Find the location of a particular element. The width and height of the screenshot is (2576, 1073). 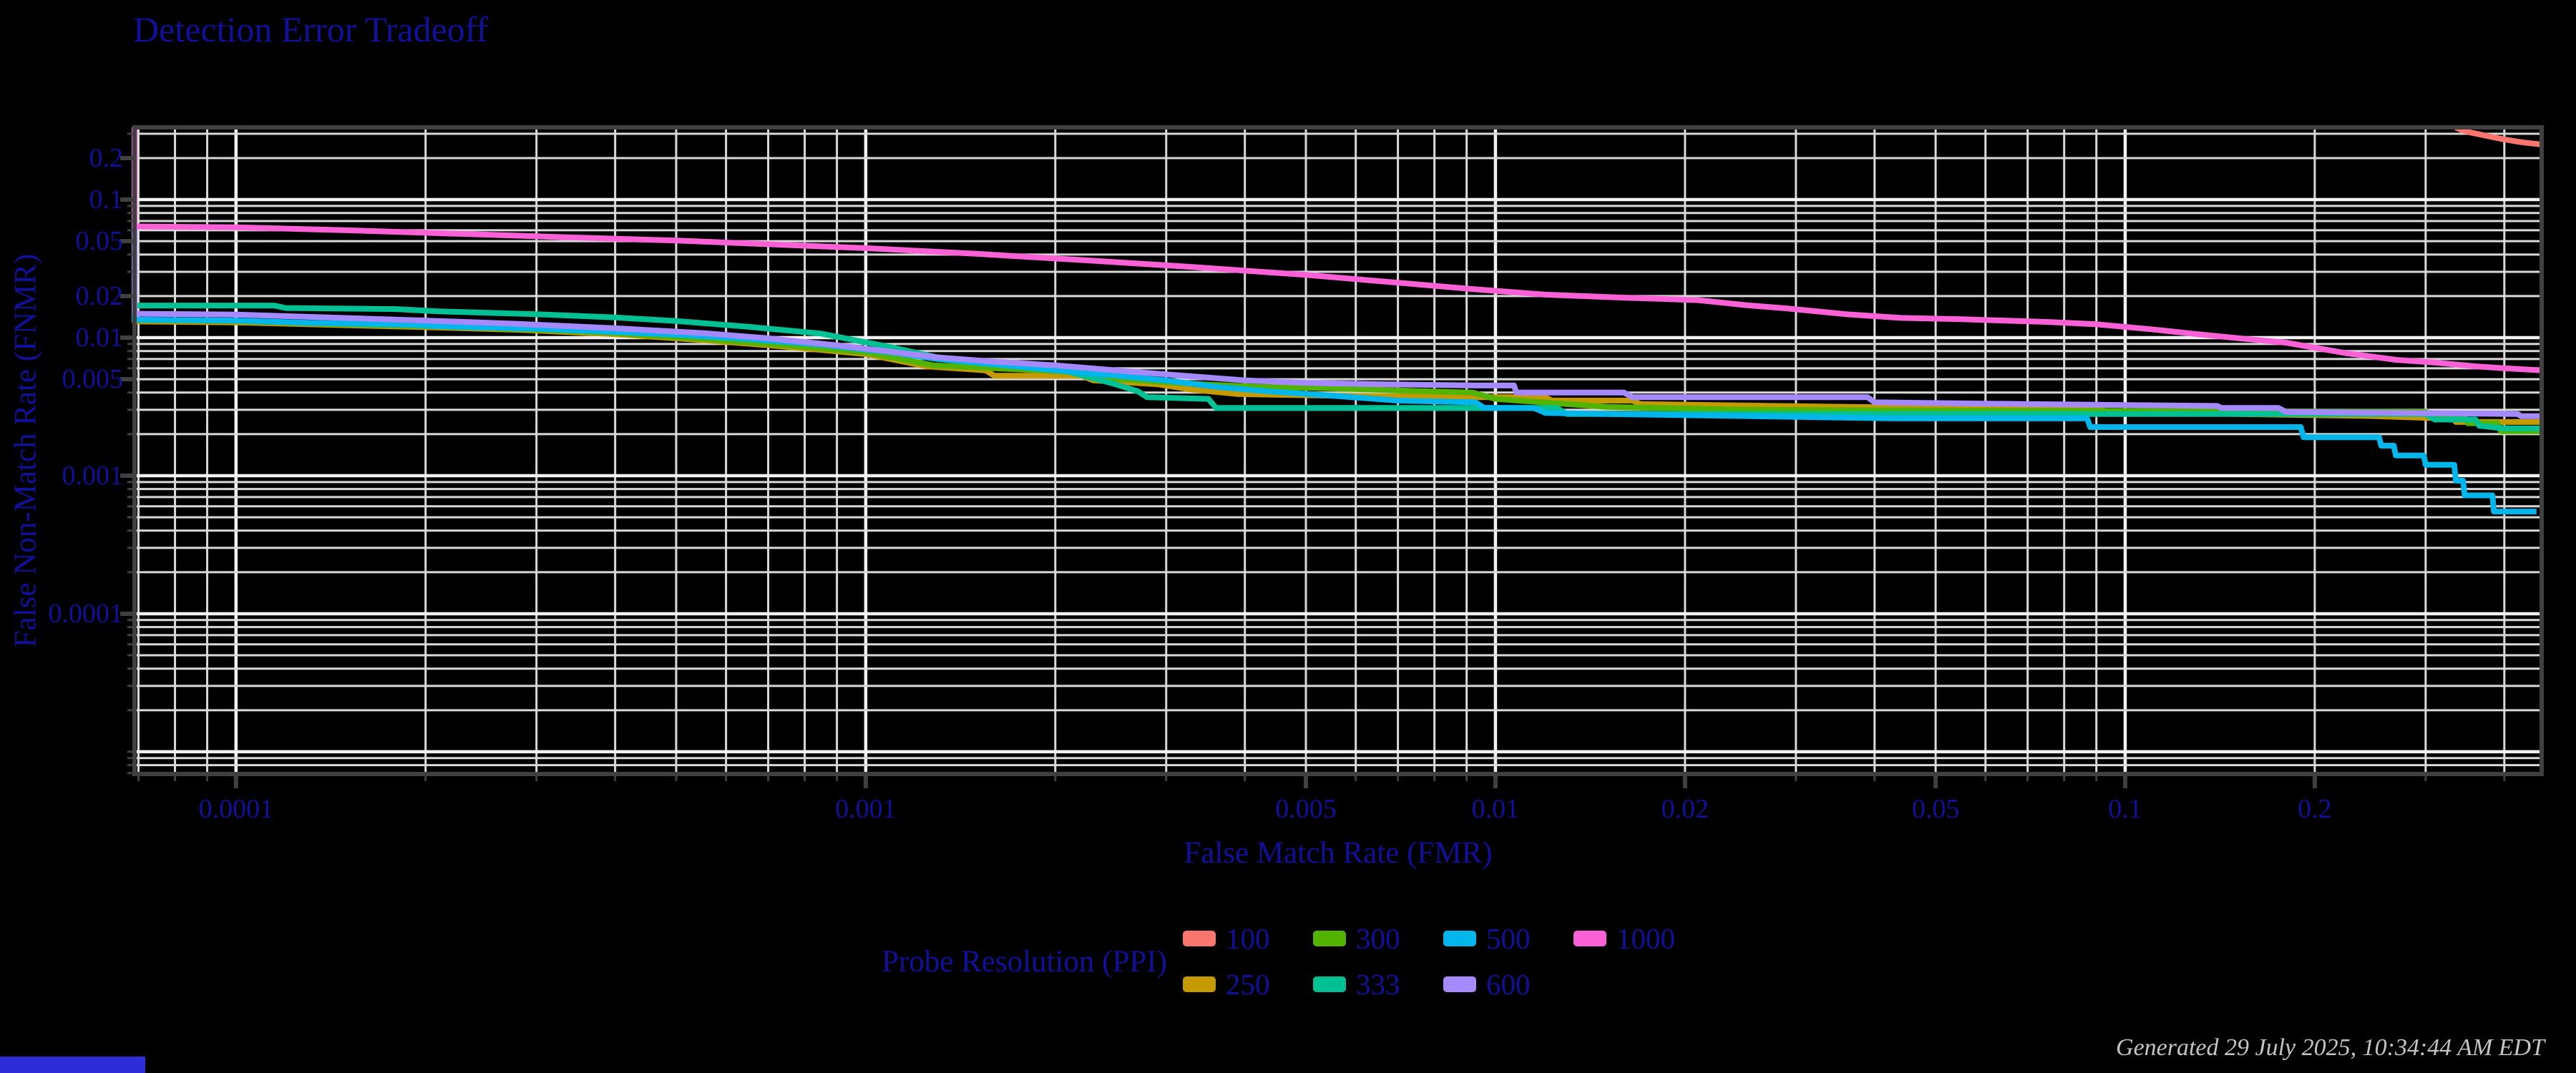

legend-item-600: 600 is located at coordinates (1503, 984).